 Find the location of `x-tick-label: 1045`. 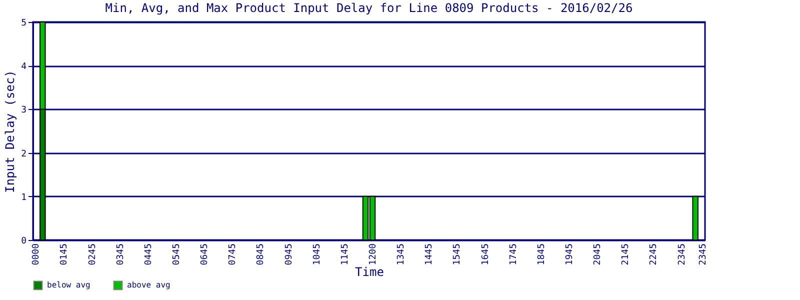

x-tick-label: 1045 is located at coordinates (317, 255).